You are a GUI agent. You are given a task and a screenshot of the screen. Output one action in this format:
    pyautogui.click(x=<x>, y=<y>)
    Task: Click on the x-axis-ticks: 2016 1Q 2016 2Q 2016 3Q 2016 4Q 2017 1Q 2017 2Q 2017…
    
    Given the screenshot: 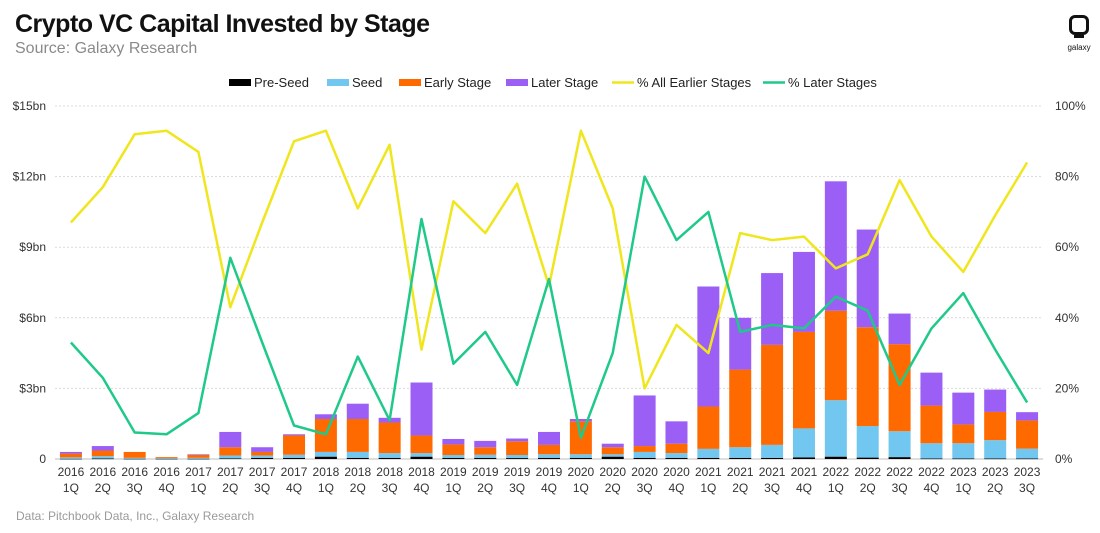 What is the action you would take?
    pyautogui.click(x=549, y=480)
    